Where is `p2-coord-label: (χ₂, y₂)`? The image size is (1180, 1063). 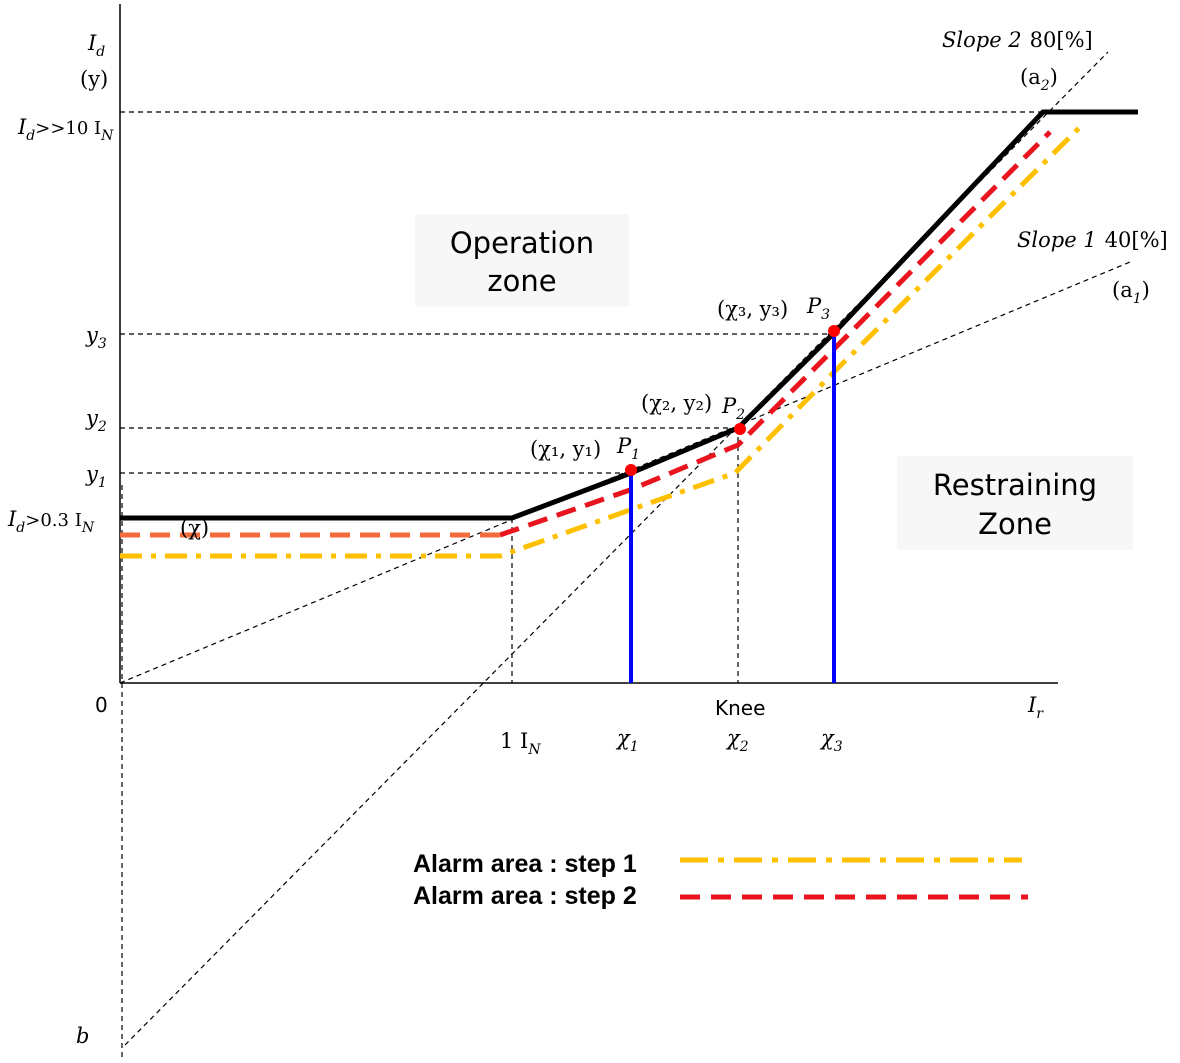 p2-coord-label: (χ₂, y₂) is located at coordinates (676, 403).